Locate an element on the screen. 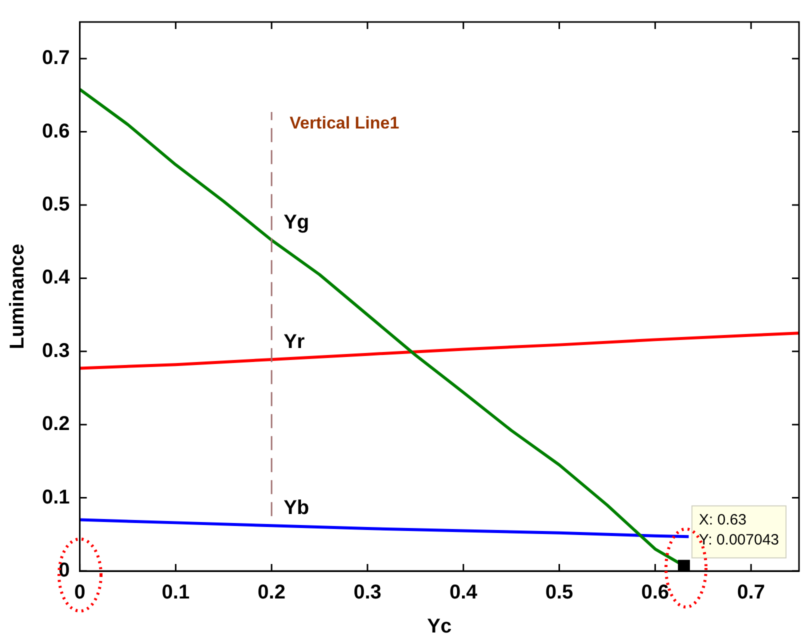 The image size is (803, 639). x-tick-label: 0.4 is located at coordinates (463, 593).